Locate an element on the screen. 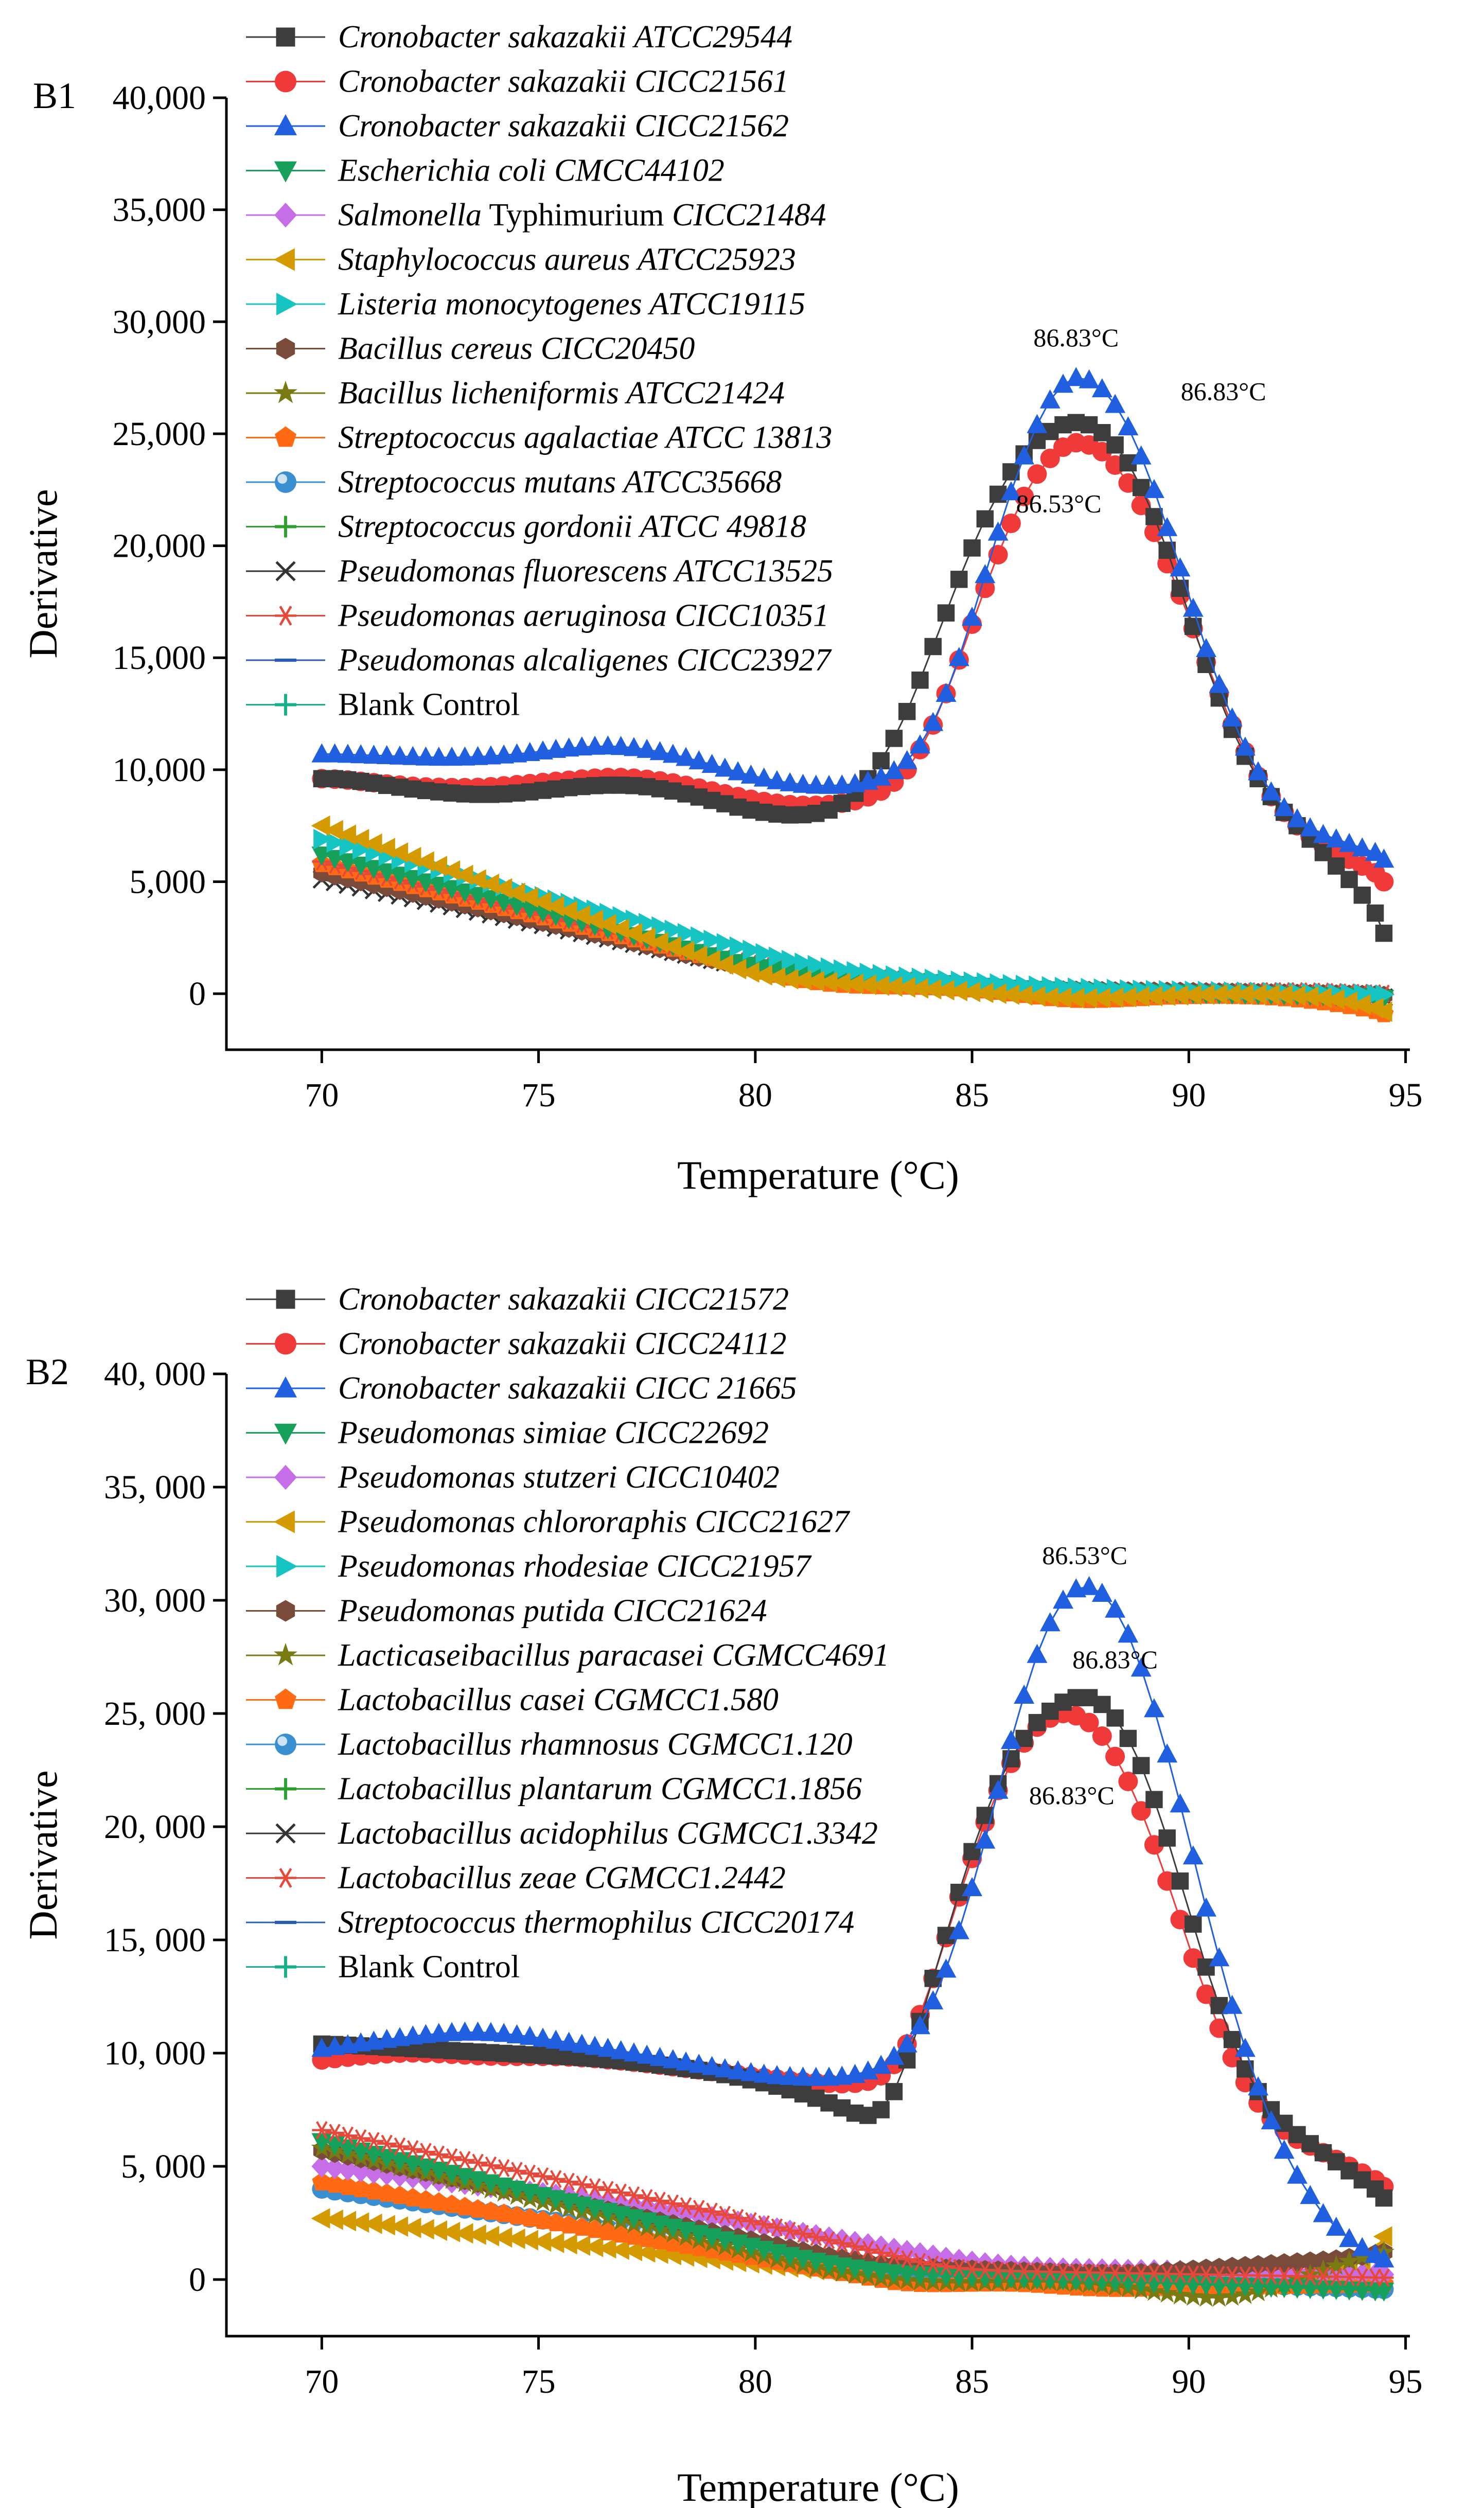  legend-item: Pseudomonas simiae CICC22692 is located at coordinates (507, 1433).